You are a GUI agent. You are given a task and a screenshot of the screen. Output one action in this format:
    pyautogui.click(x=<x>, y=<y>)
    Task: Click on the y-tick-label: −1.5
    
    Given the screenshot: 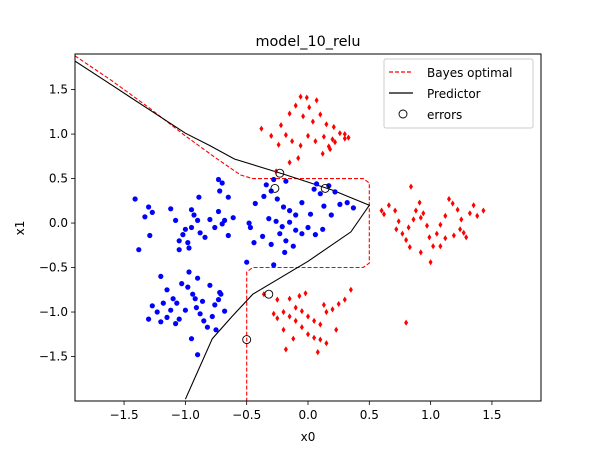 What is the action you would take?
    pyautogui.click(x=53, y=357)
    